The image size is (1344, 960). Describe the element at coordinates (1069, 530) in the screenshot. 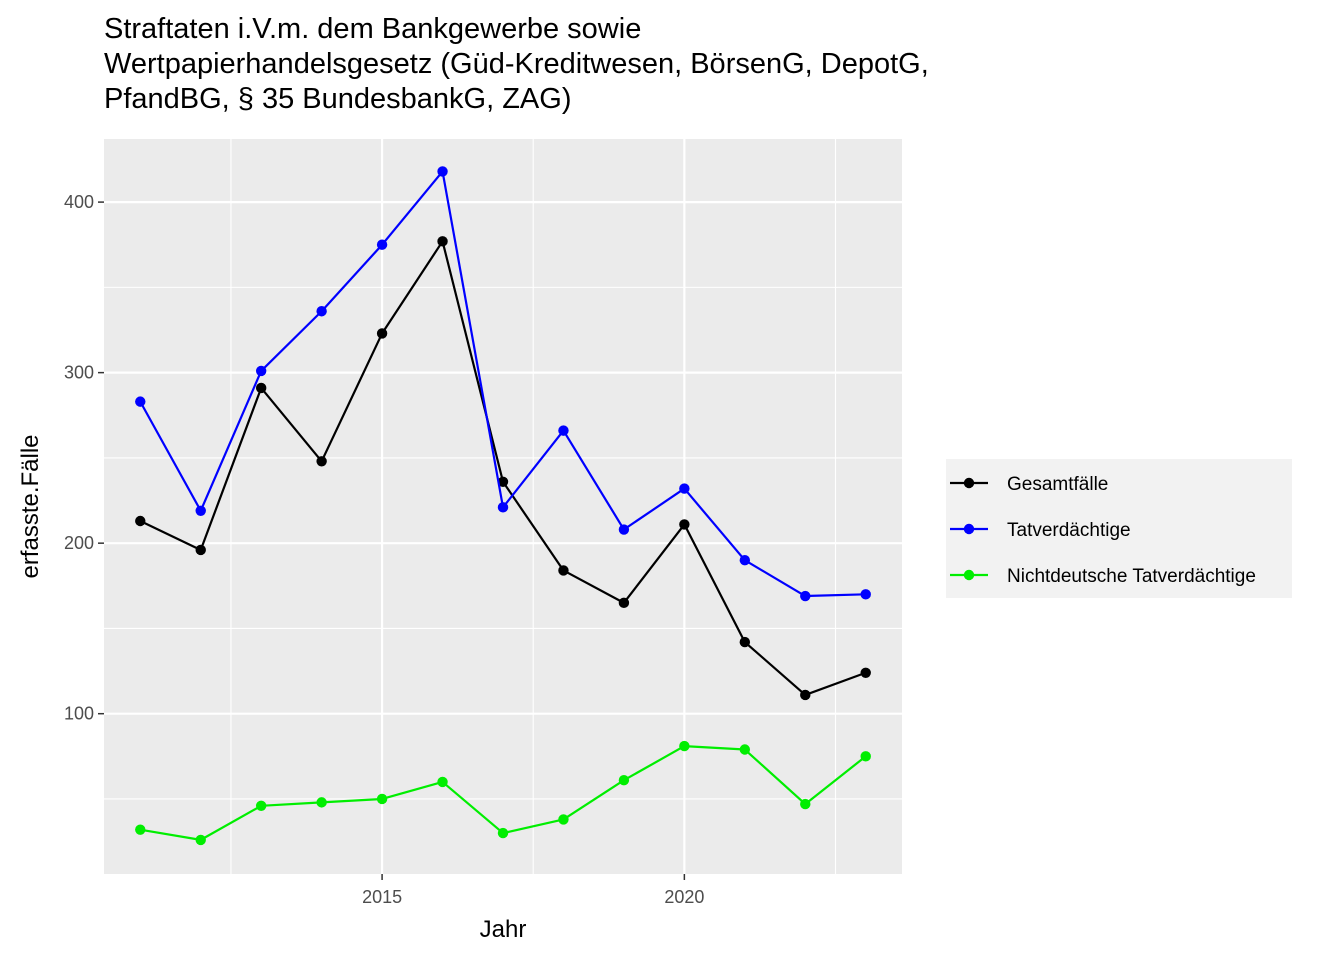

I see `legend-label: Tatverdächtige` at that location.